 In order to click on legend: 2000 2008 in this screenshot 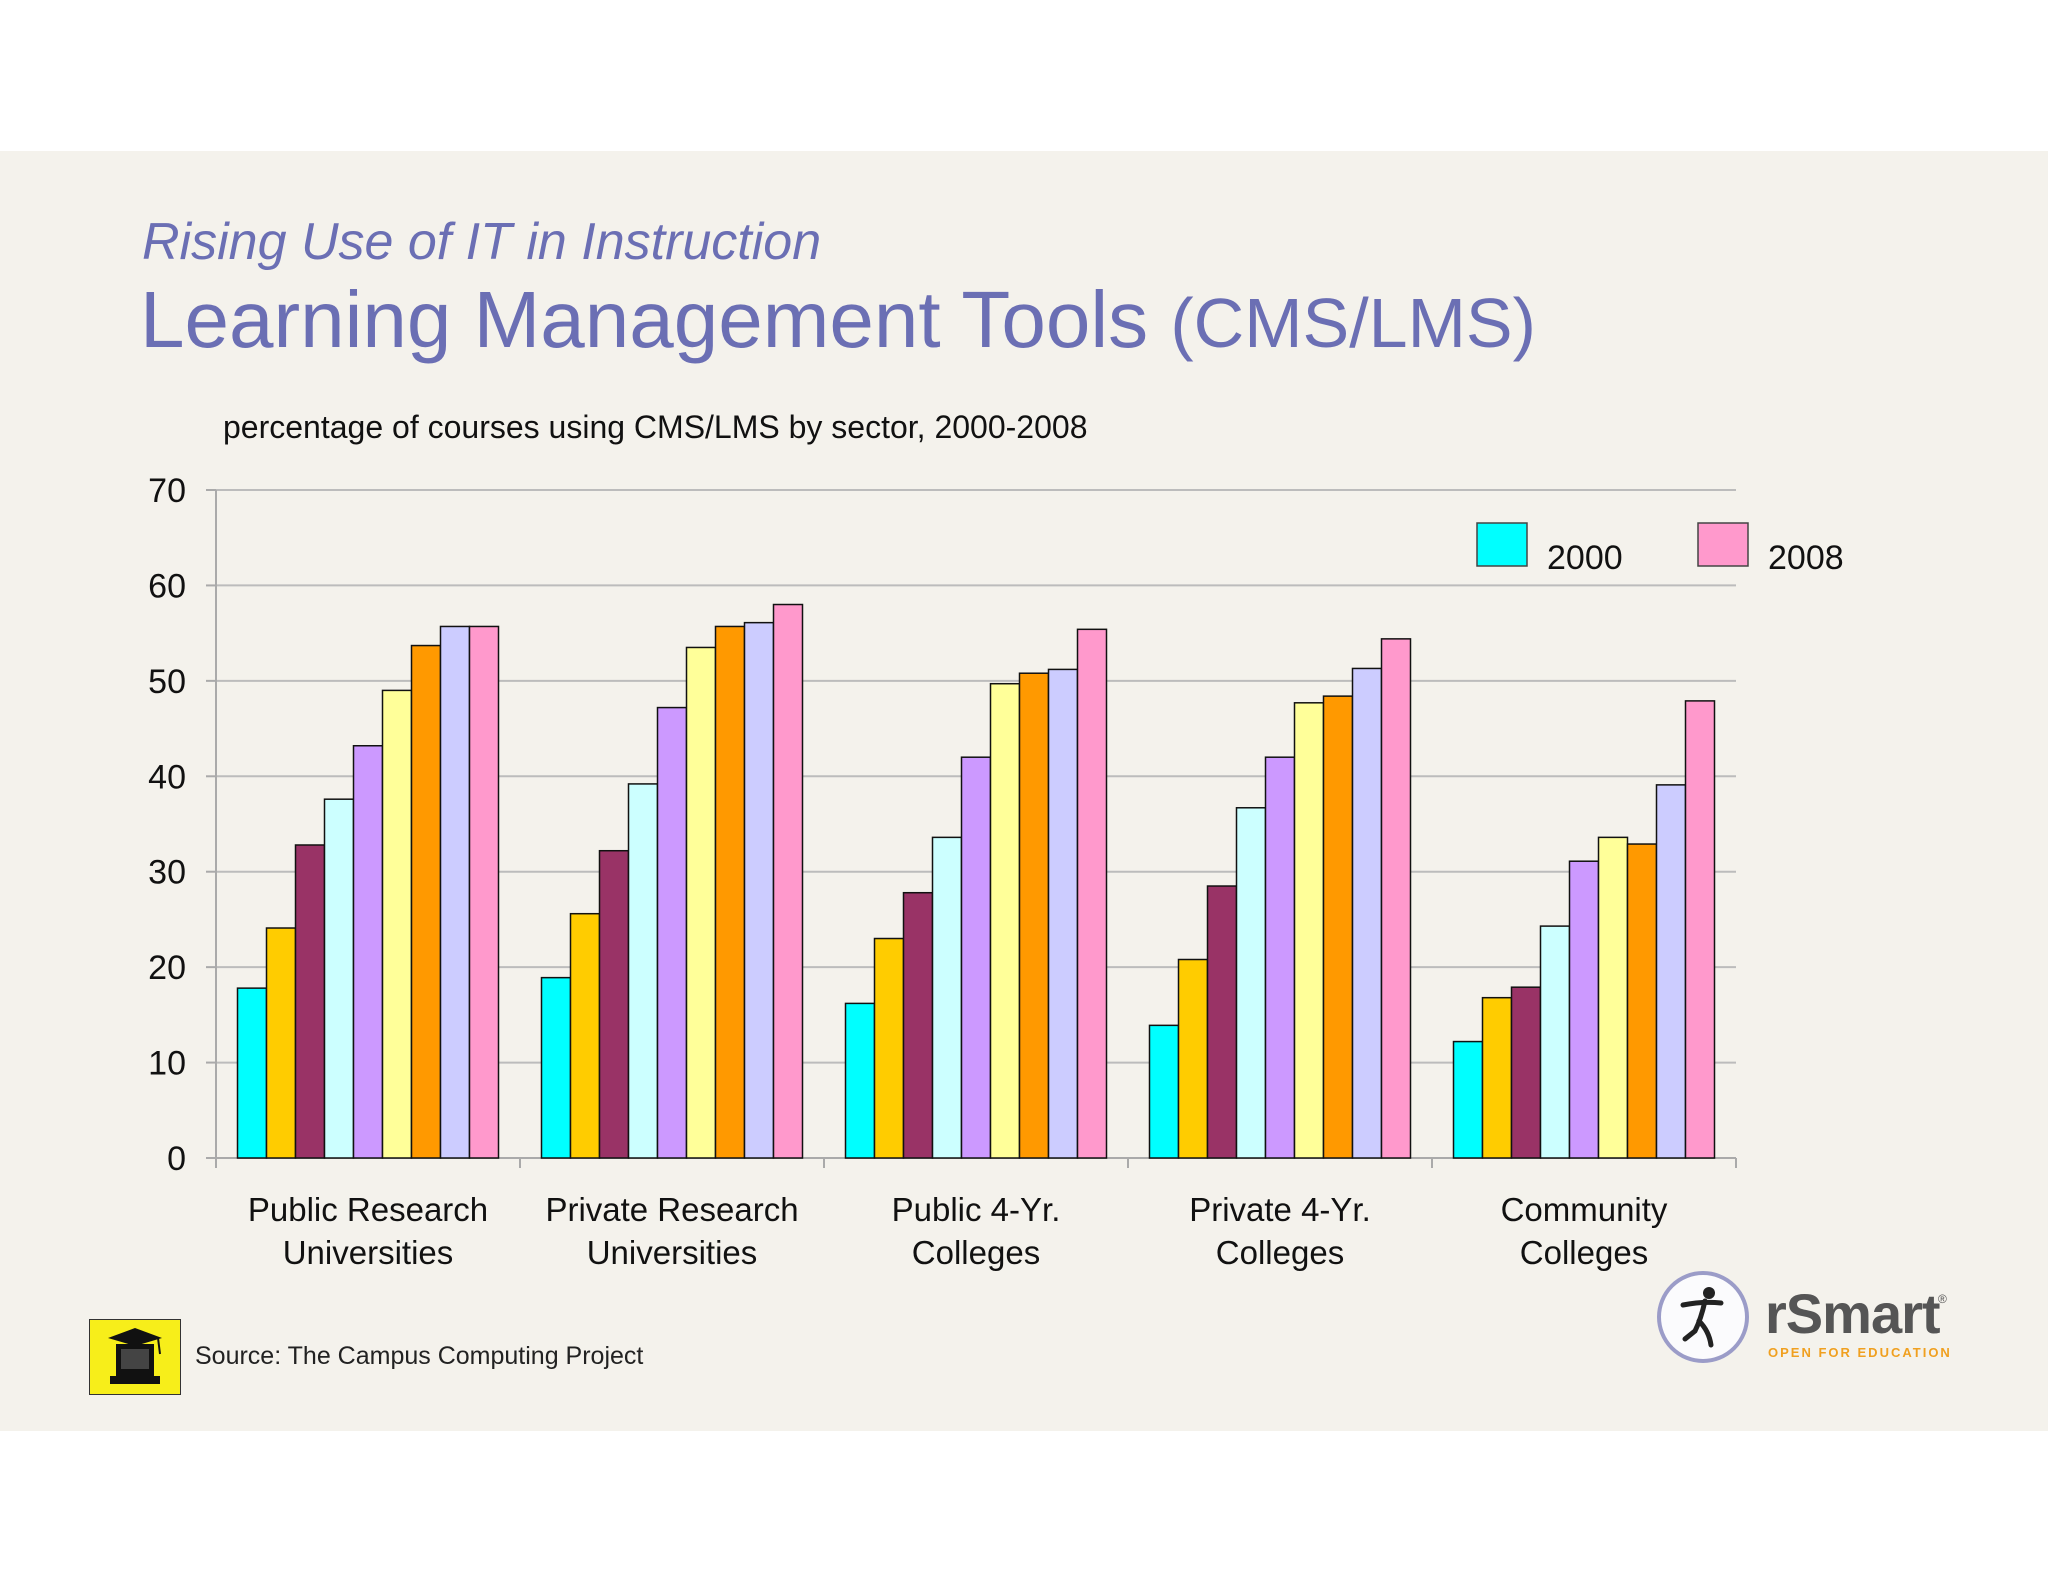, I will do `click(1660, 549)`.